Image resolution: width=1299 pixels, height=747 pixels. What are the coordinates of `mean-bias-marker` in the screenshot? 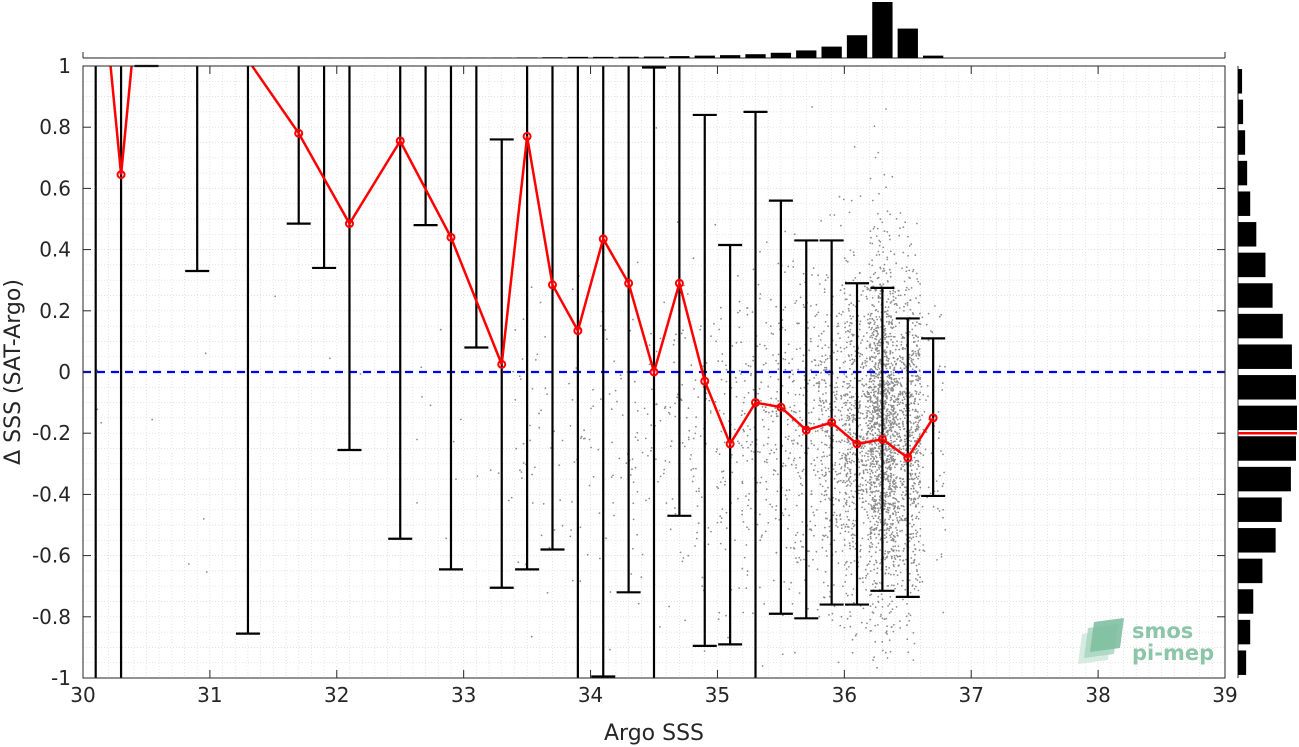 It's located at (705, 381).